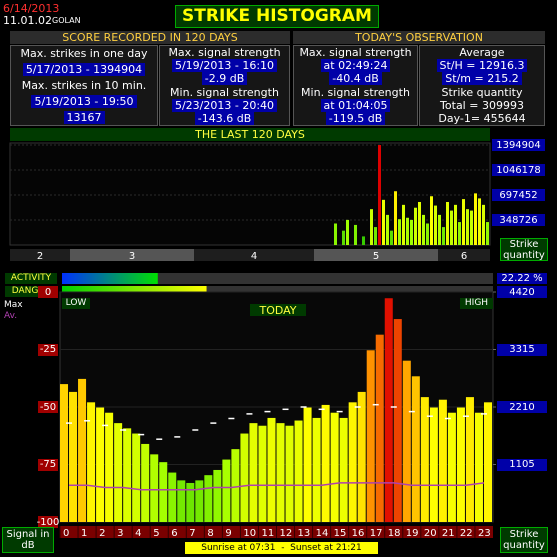 The height and width of the screenshot is (557, 557). I want to click on average-line, so click(277, 486).